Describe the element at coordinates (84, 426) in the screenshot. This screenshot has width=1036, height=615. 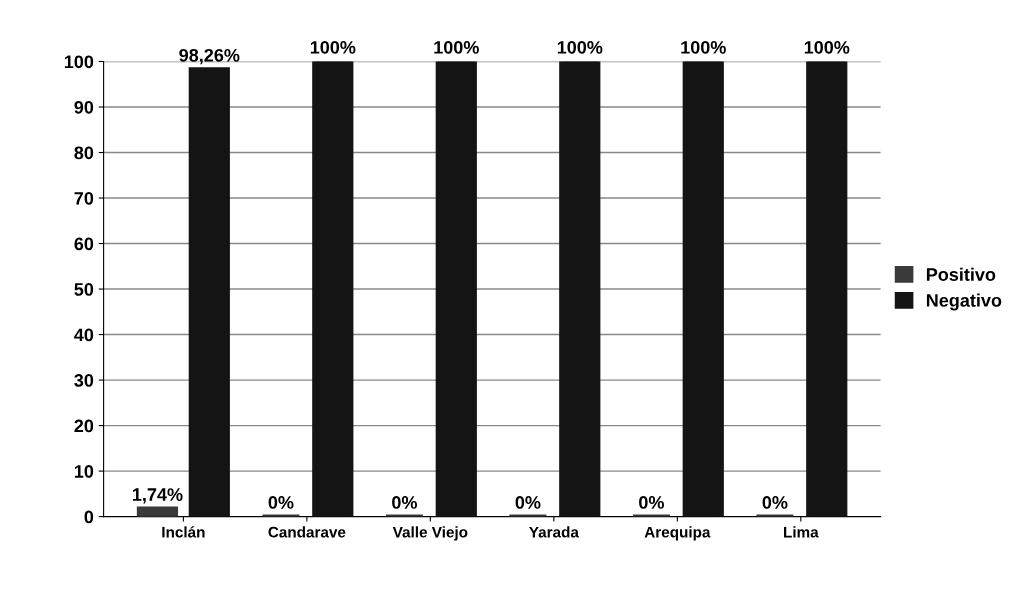
I see `y-tick-label: 20` at that location.